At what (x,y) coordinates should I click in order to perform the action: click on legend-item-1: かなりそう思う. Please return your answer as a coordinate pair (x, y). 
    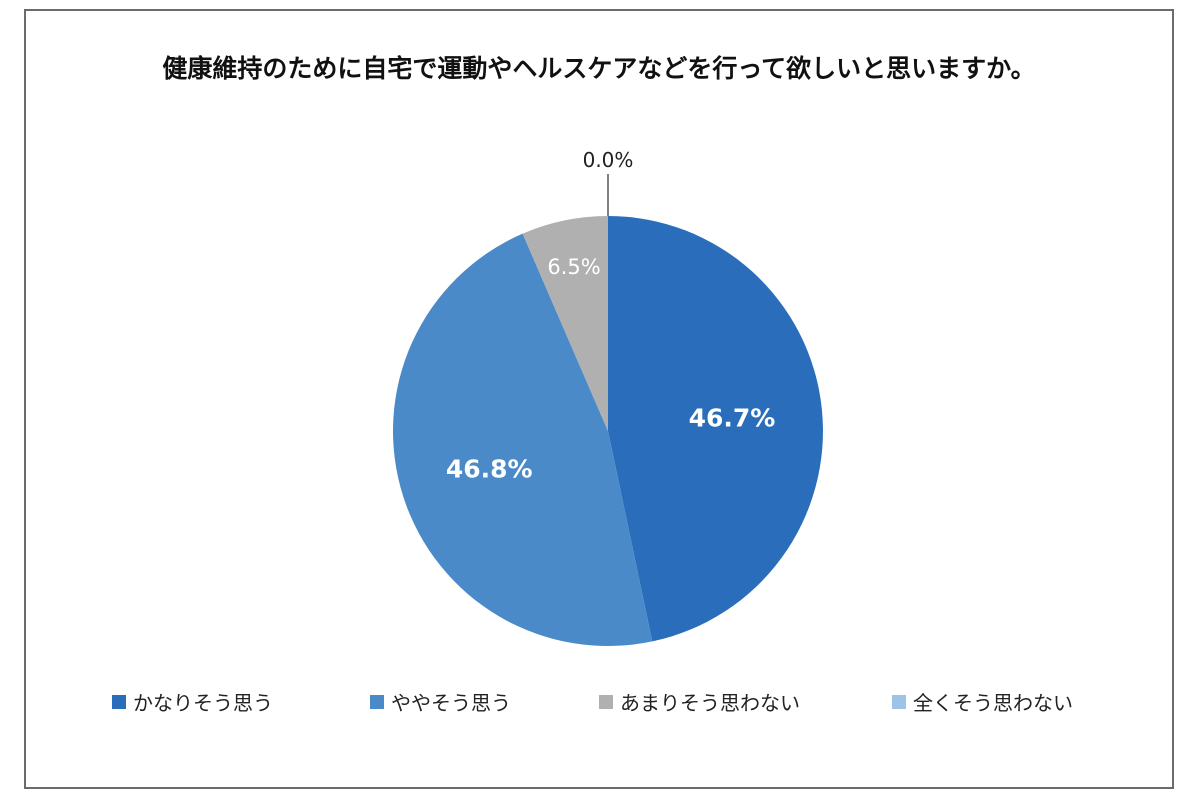
    Looking at the image, I should click on (192, 701).